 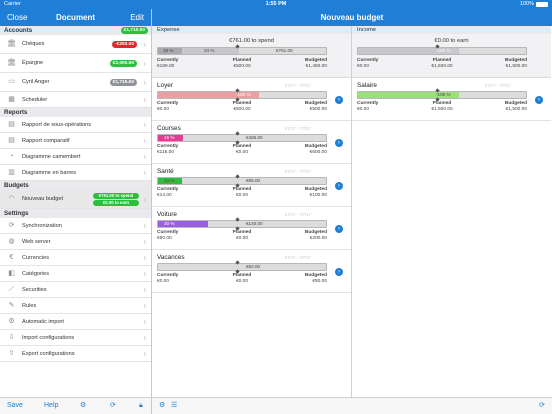 I want to click on sidebar-item-import-configurations: ⇩ Import configurations ›, so click(x=75, y=338).